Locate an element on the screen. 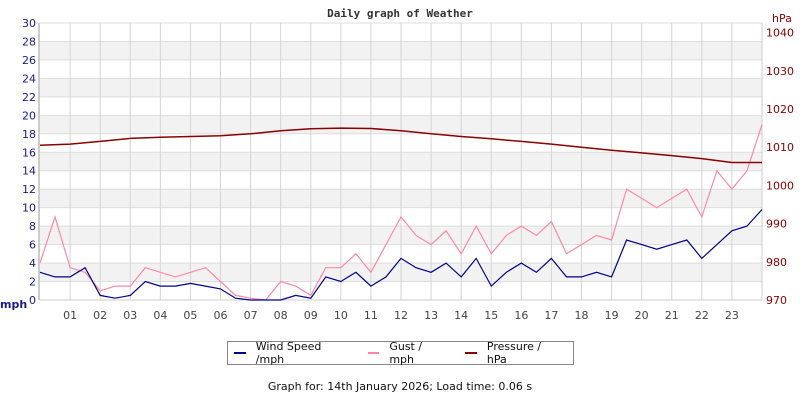 Image resolution: width=800 pixels, height=400 pixels. y2-tick-label: 1020 is located at coordinates (780, 109).